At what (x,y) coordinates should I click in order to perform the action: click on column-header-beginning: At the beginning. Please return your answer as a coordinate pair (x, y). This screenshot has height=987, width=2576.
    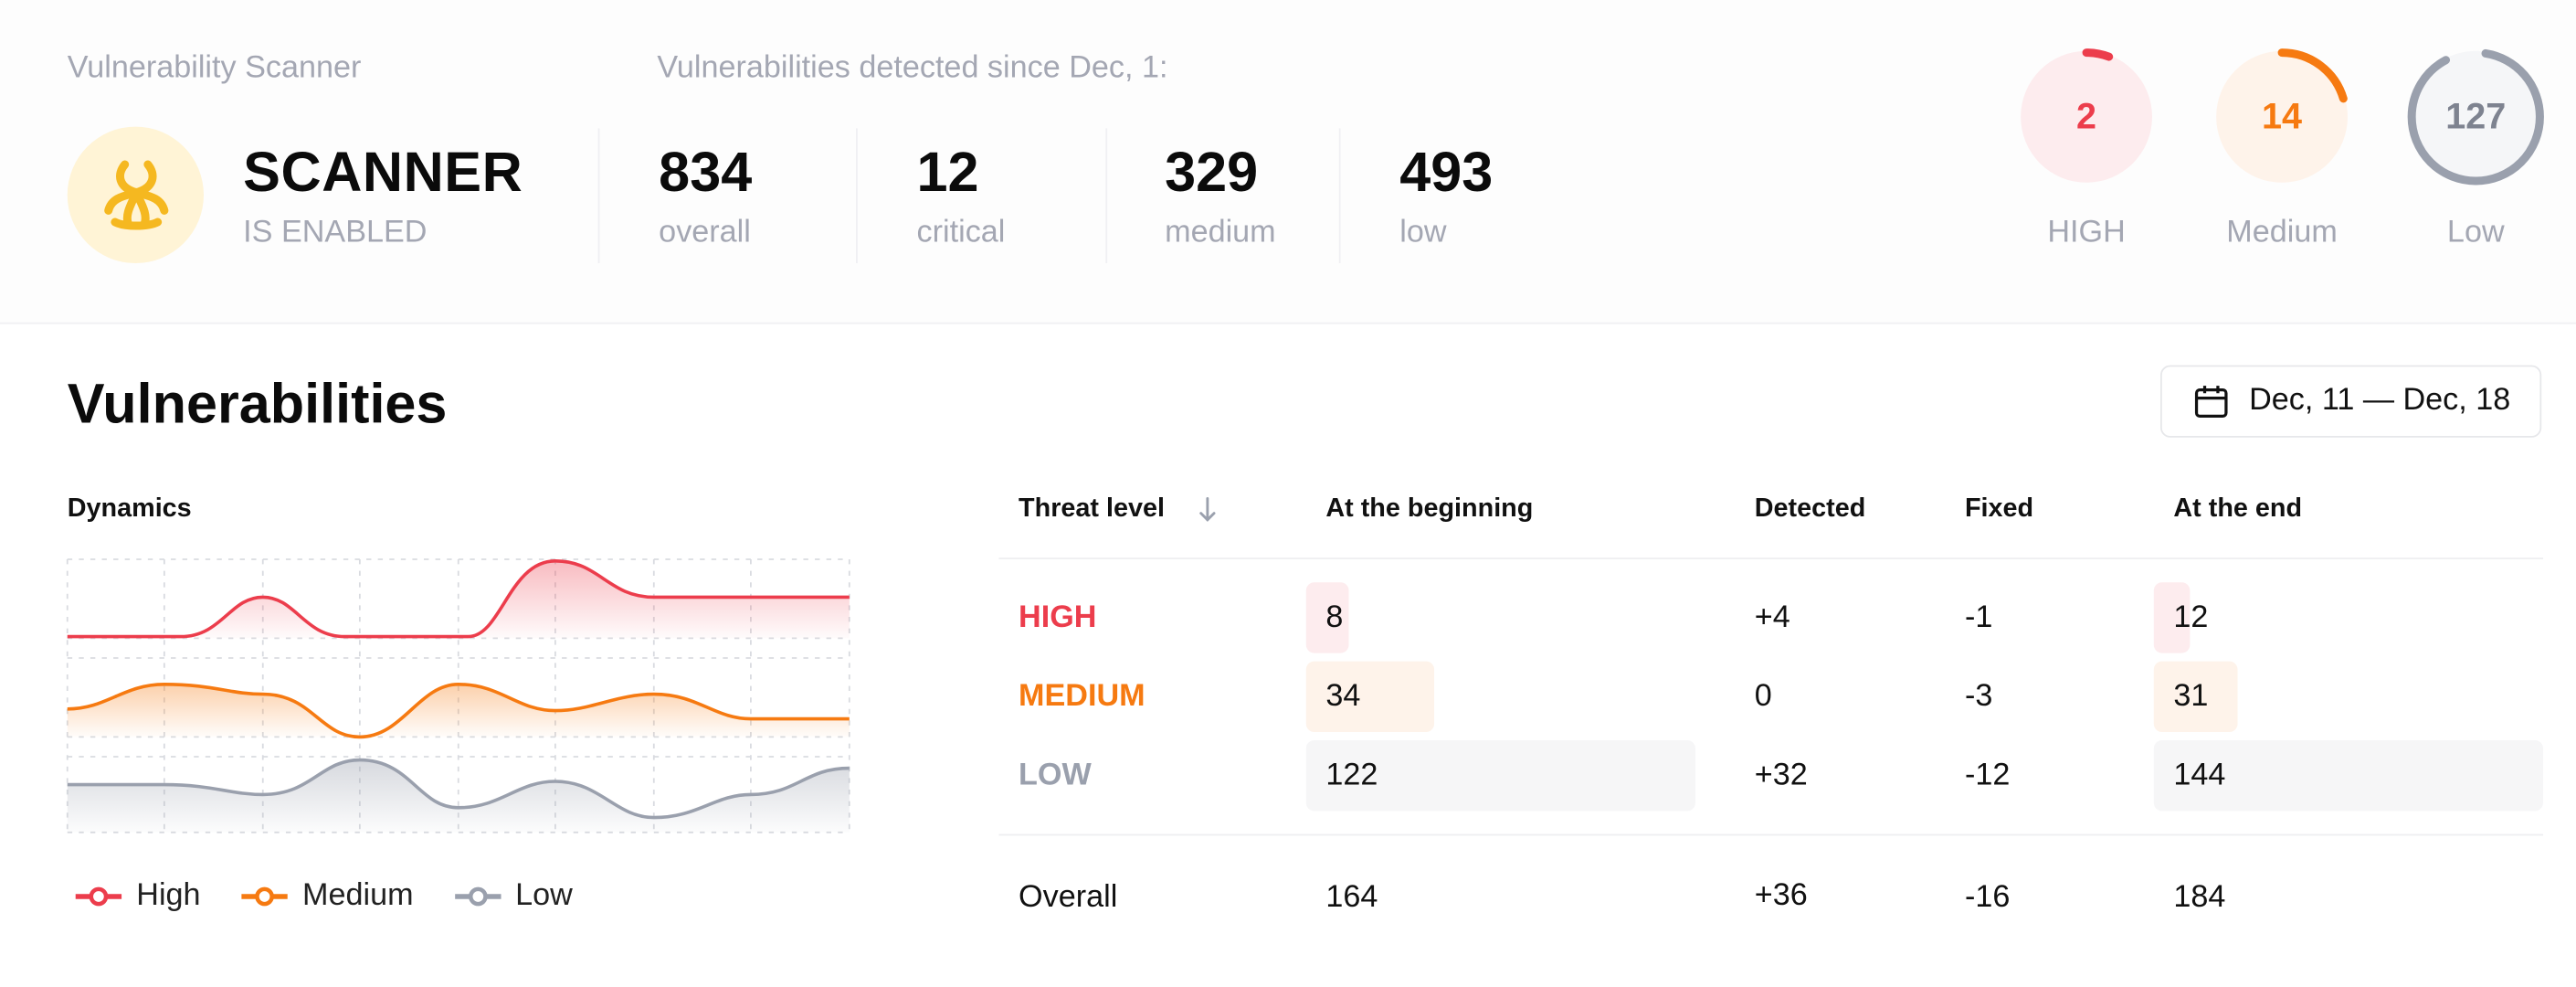
    Looking at the image, I should click on (1430, 509).